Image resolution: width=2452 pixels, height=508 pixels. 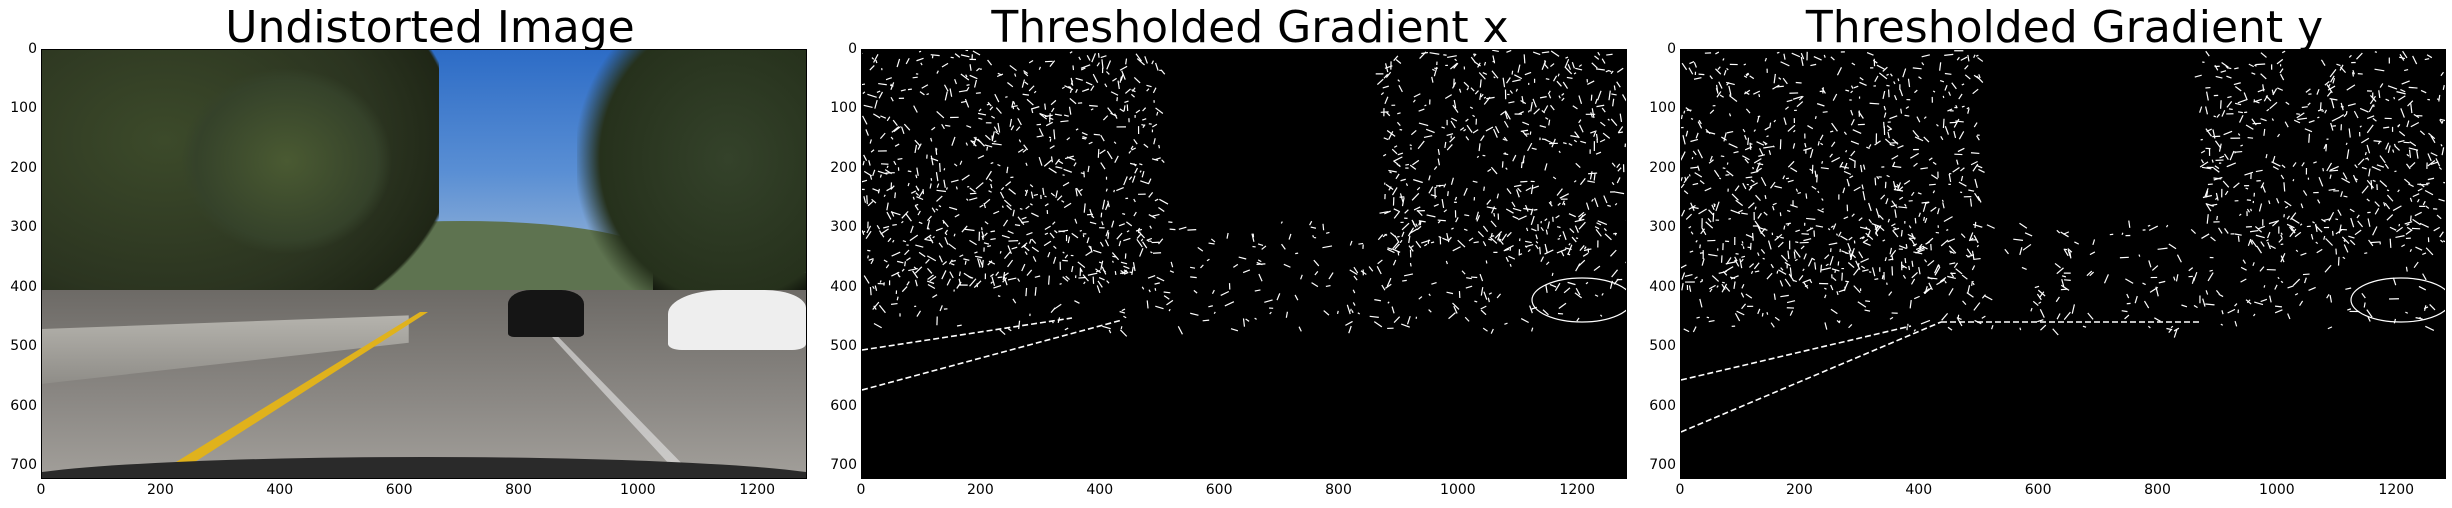 I want to click on x-tick-label: 0, so click(x=1680, y=490).